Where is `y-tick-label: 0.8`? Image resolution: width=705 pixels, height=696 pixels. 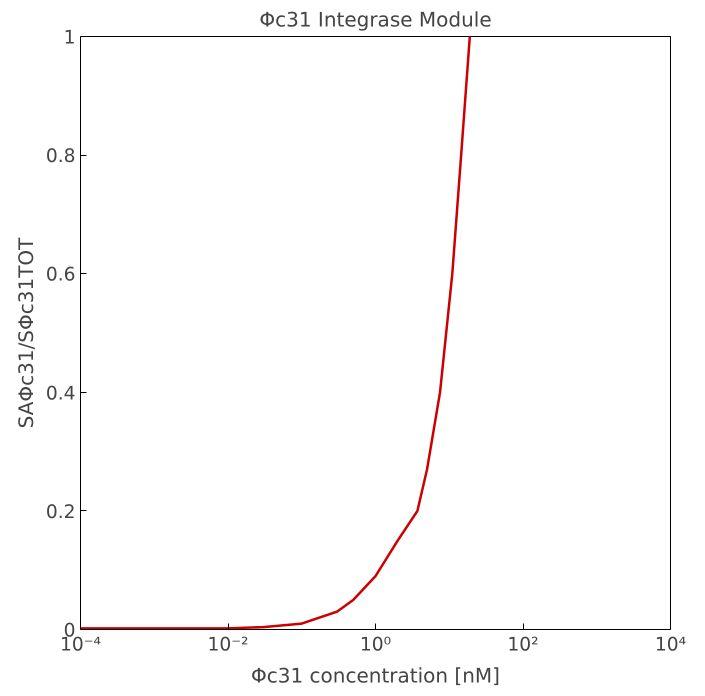
y-tick-label: 0.8 is located at coordinates (61, 157).